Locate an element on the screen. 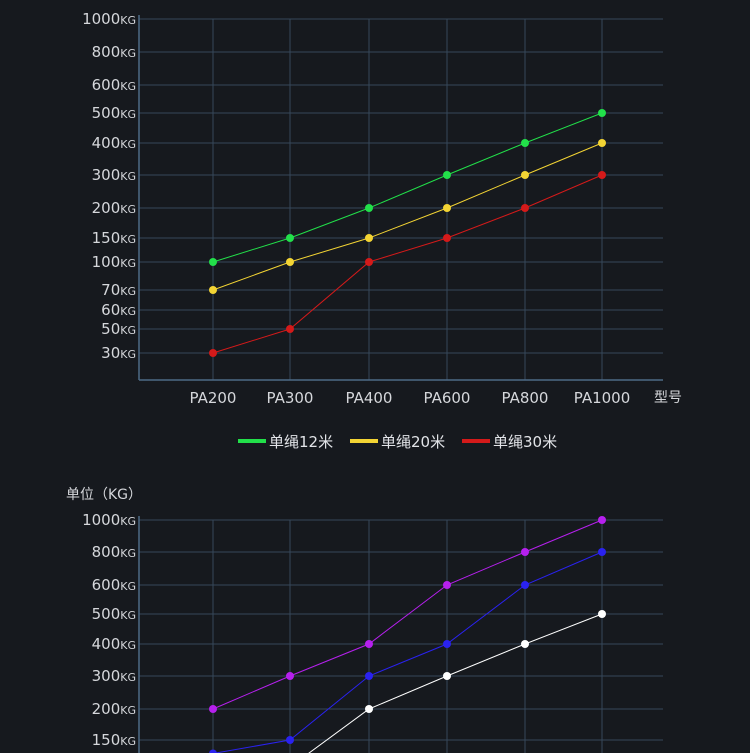  y-tick-label: 100KG is located at coordinates (114, 262).